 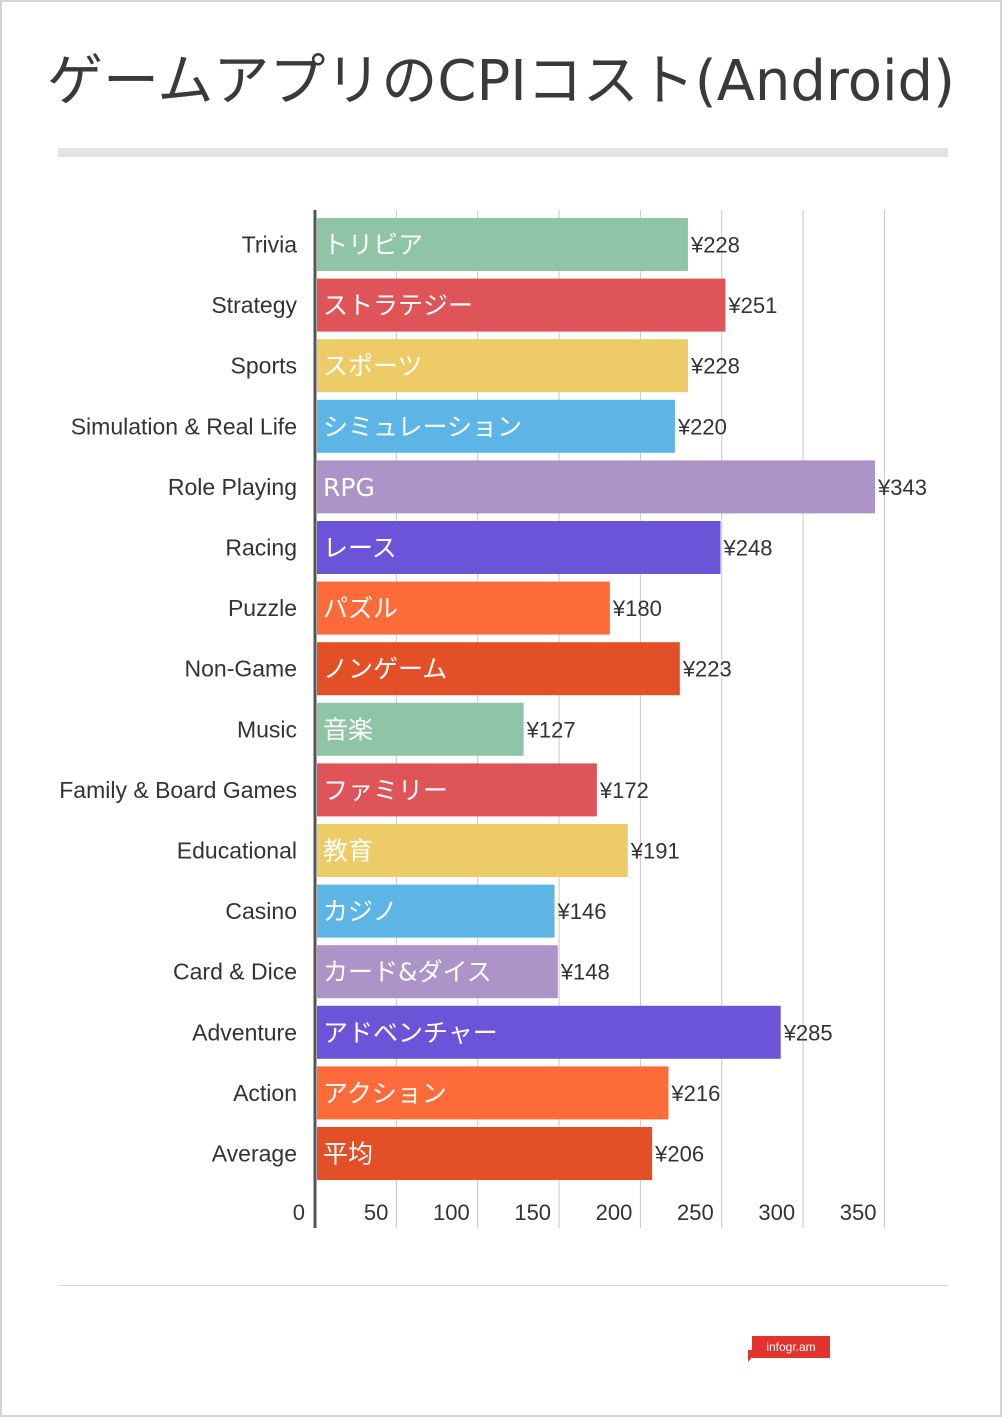 What do you see at coordinates (582, 911) in the screenshot?
I see `value-label: ¥146` at bounding box center [582, 911].